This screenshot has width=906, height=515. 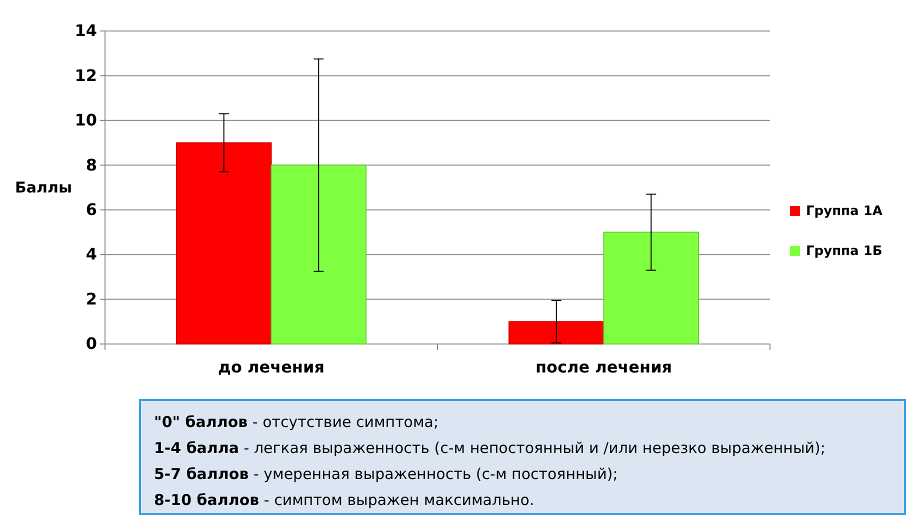 What do you see at coordinates (386, 474) in the screenshot?
I see `text: 5-7 баллов - умеренная выраженность (с-м постоянный);` at bounding box center [386, 474].